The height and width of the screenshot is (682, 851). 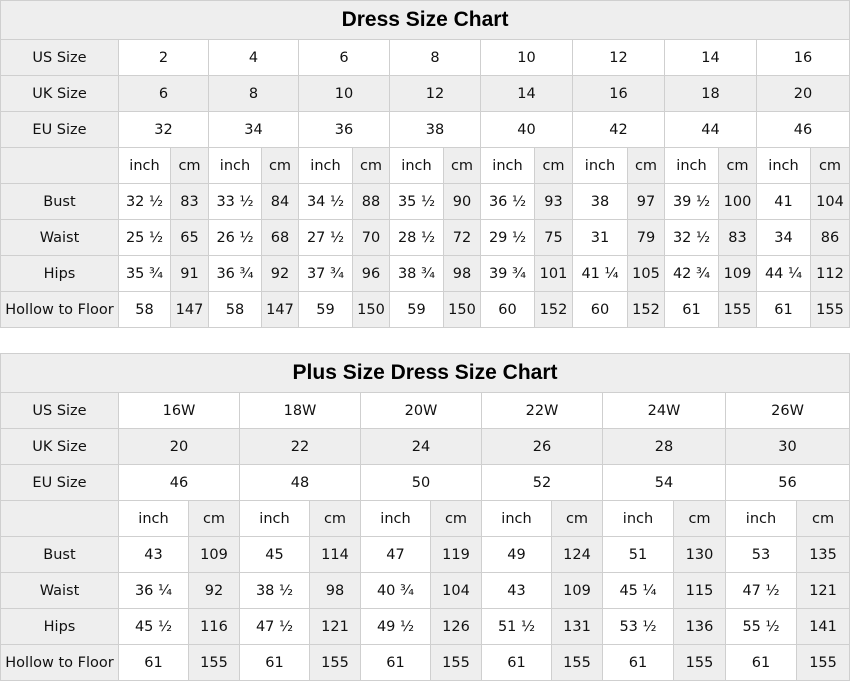 What do you see at coordinates (59, 93) in the screenshot?
I see `uk-size-label: UK Size` at bounding box center [59, 93].